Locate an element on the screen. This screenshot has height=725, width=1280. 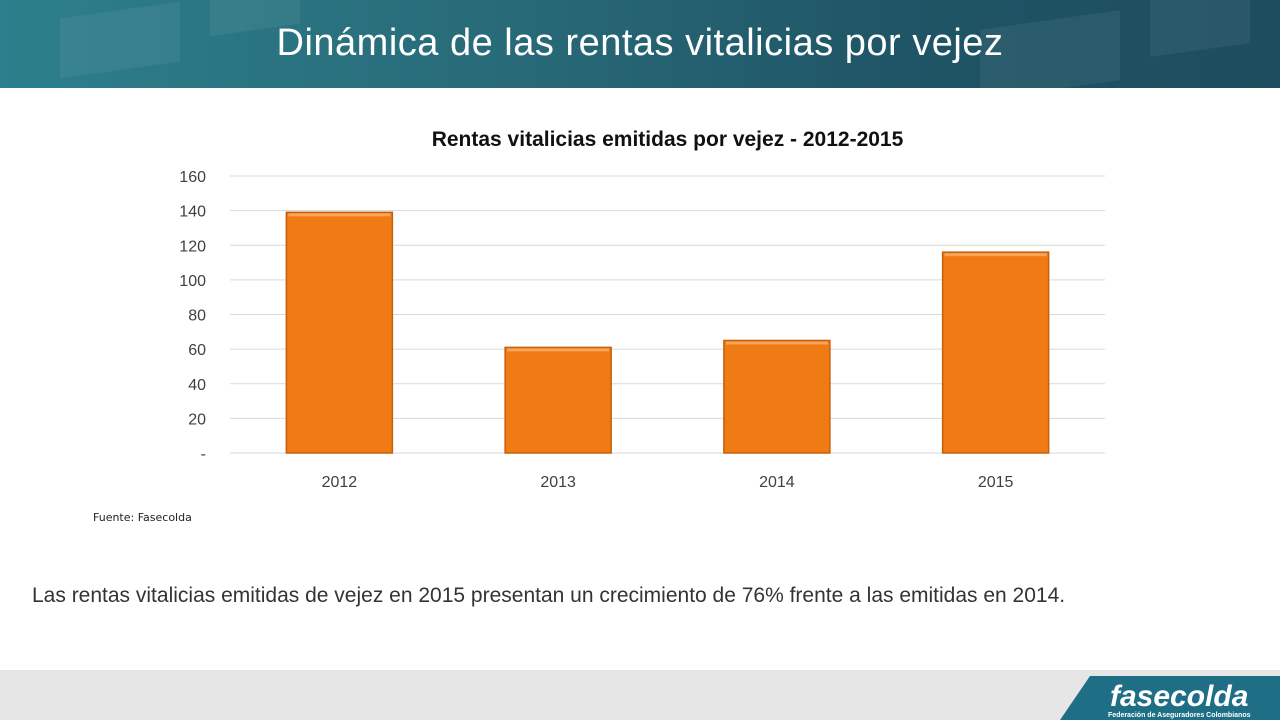
svg-text:Federación de Aseguradores Col: Federación de Aseguradores Colombianos is located at coordinates (1179, 715).